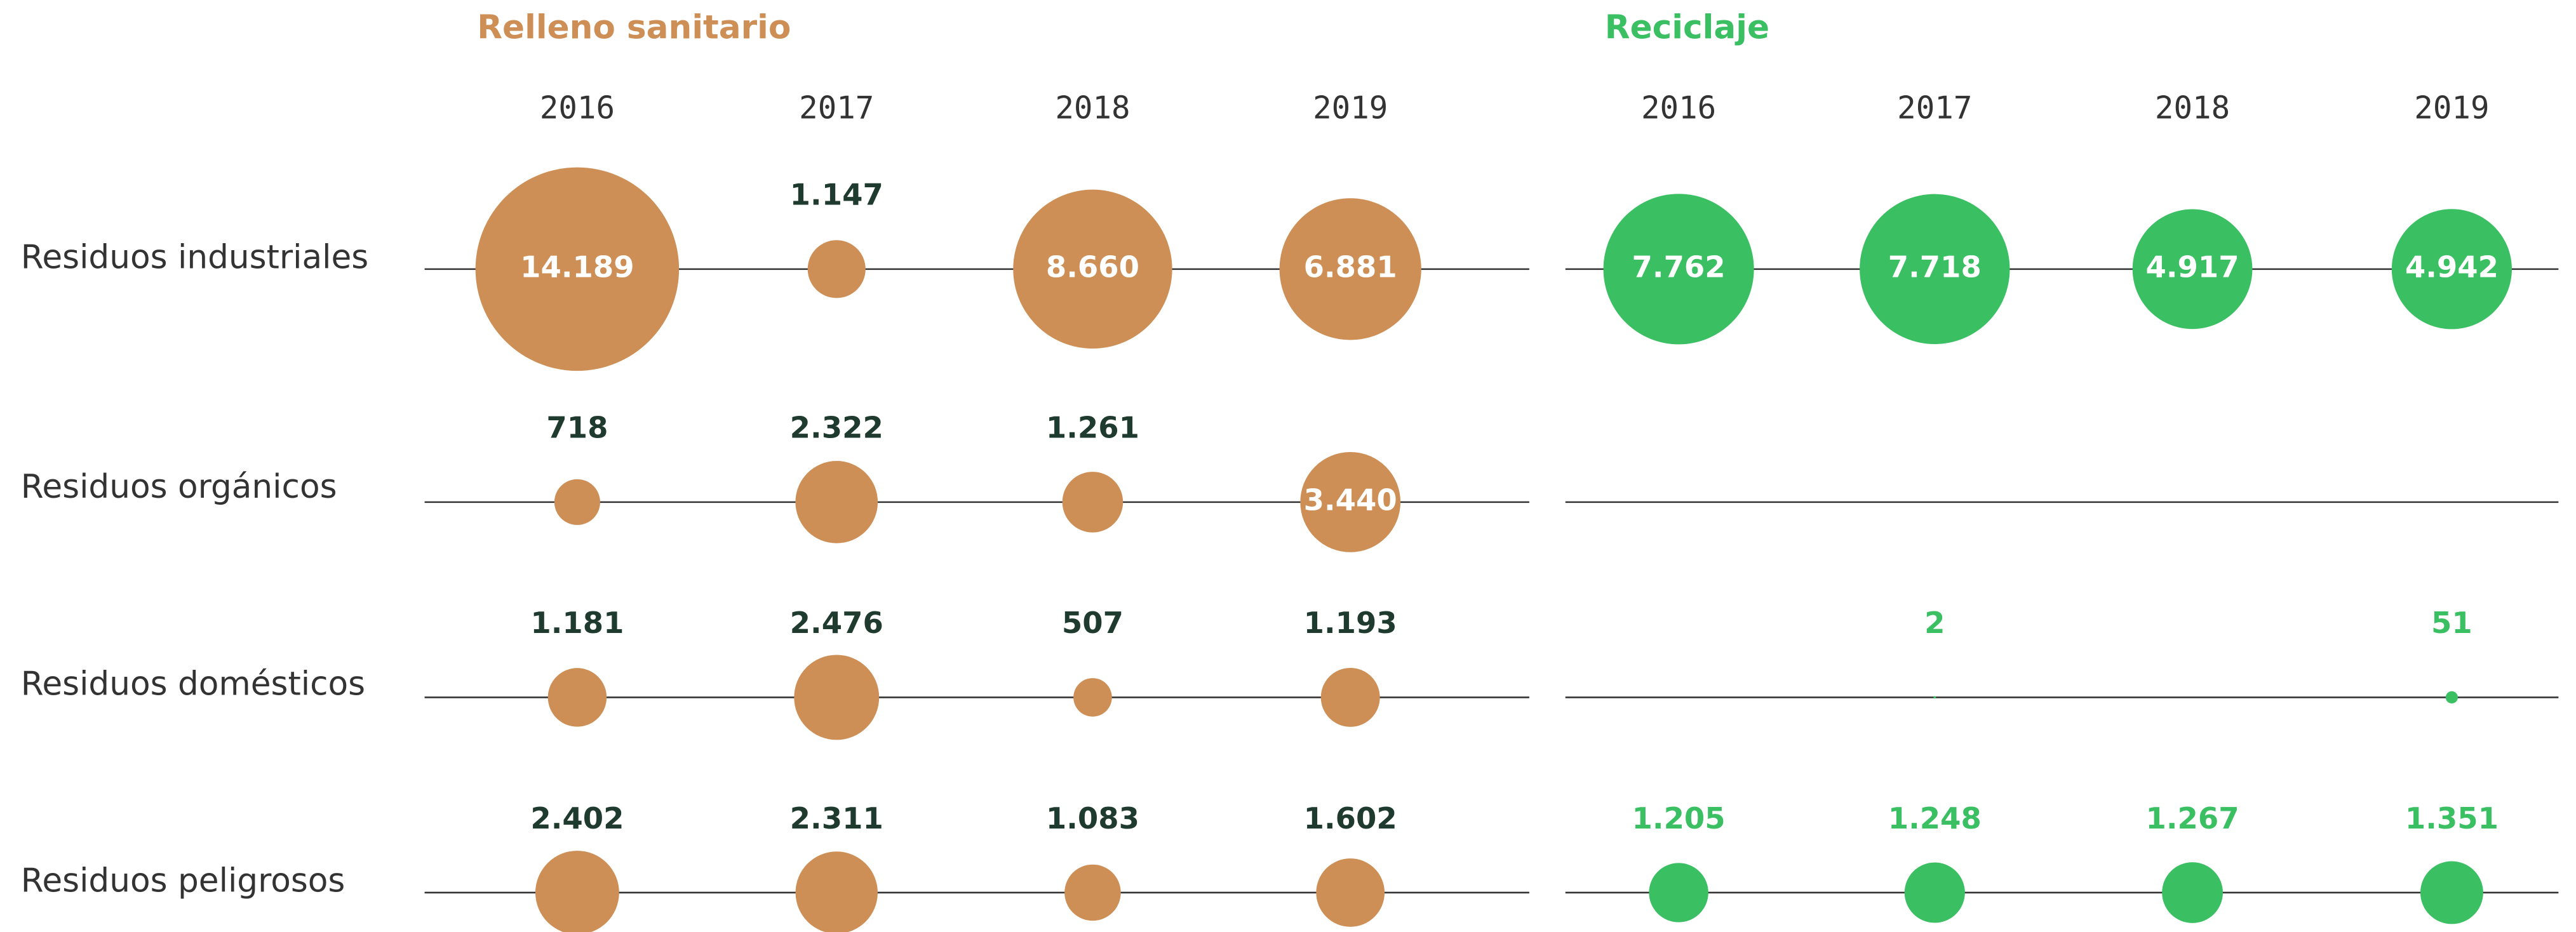 This screenshot has width=2576, height=932. Describe the element at coordinates (1935, 267) in the screenshot. I see `value-label: 7.718` at that location.